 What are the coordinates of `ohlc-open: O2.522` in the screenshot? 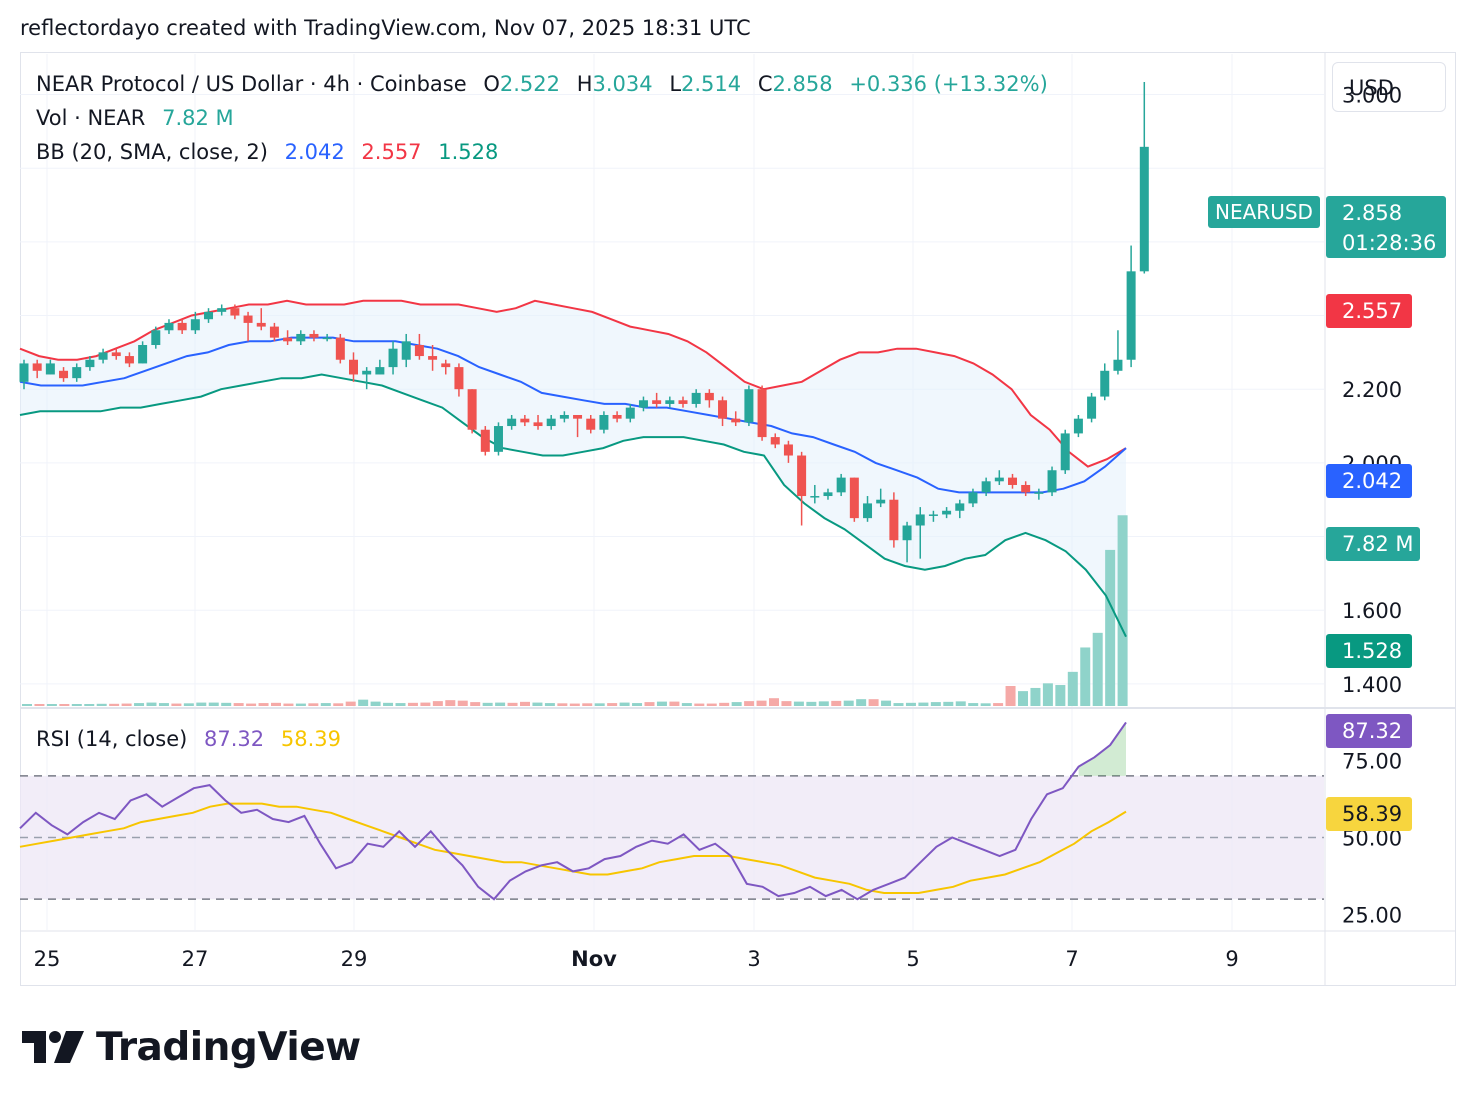 It's located at (522, 84).